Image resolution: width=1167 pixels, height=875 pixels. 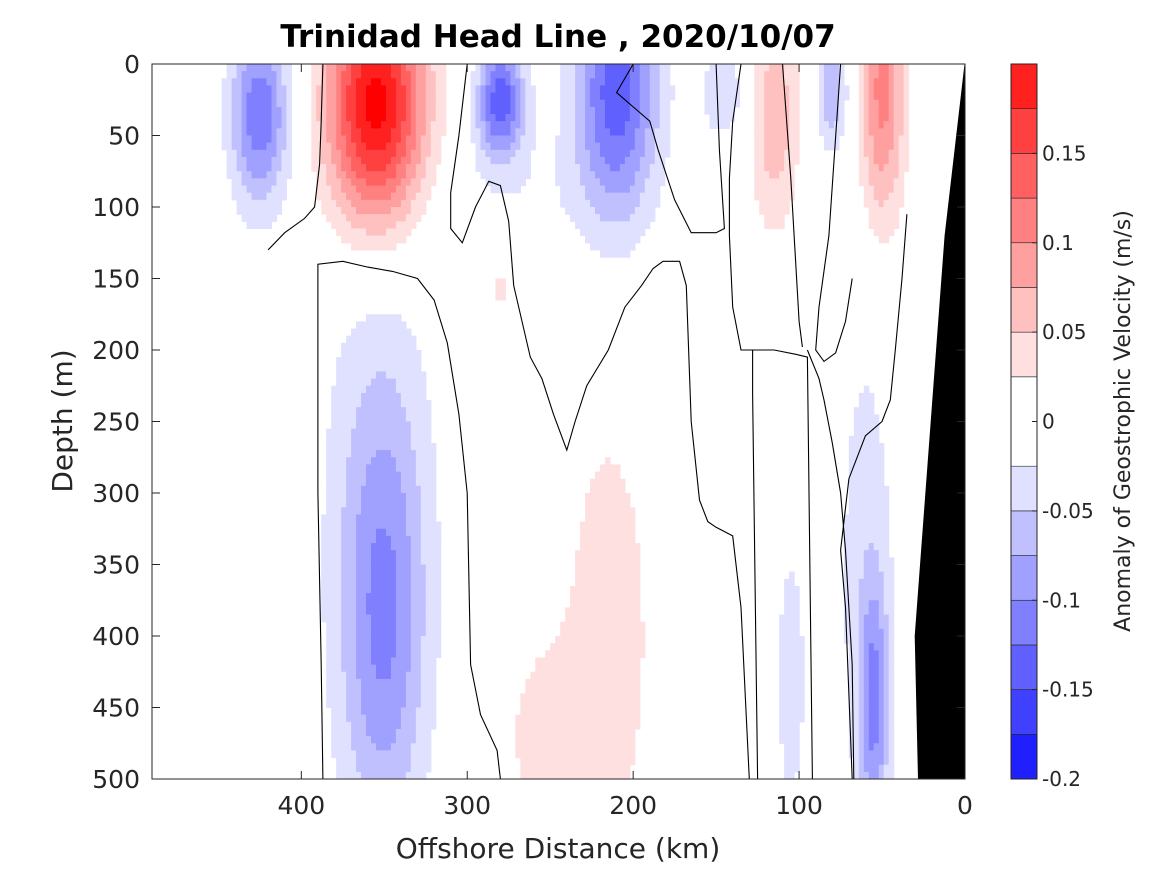 I want to click on zero-contour-line, so click(x=740, y=207).